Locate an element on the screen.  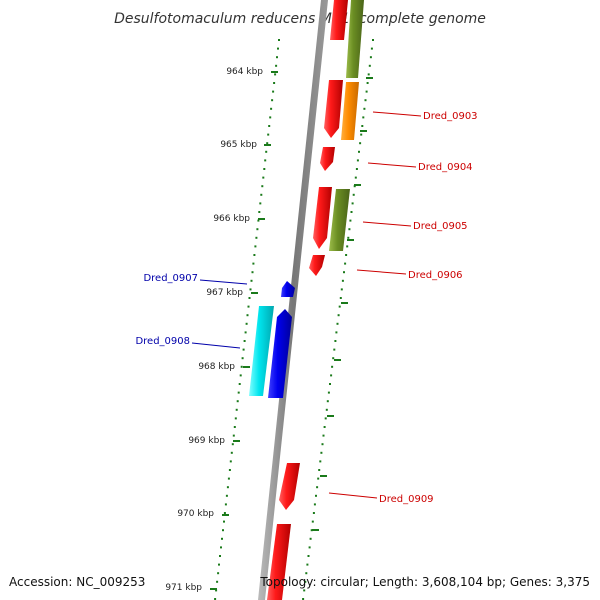
tick-label-971: 971 kbp is located at coordinates (183, 588).